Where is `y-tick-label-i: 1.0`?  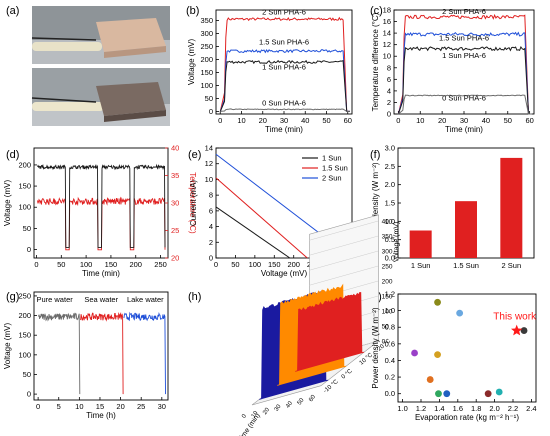 y-tick-label-i: 1.0 is located at coordinates (390, 310).